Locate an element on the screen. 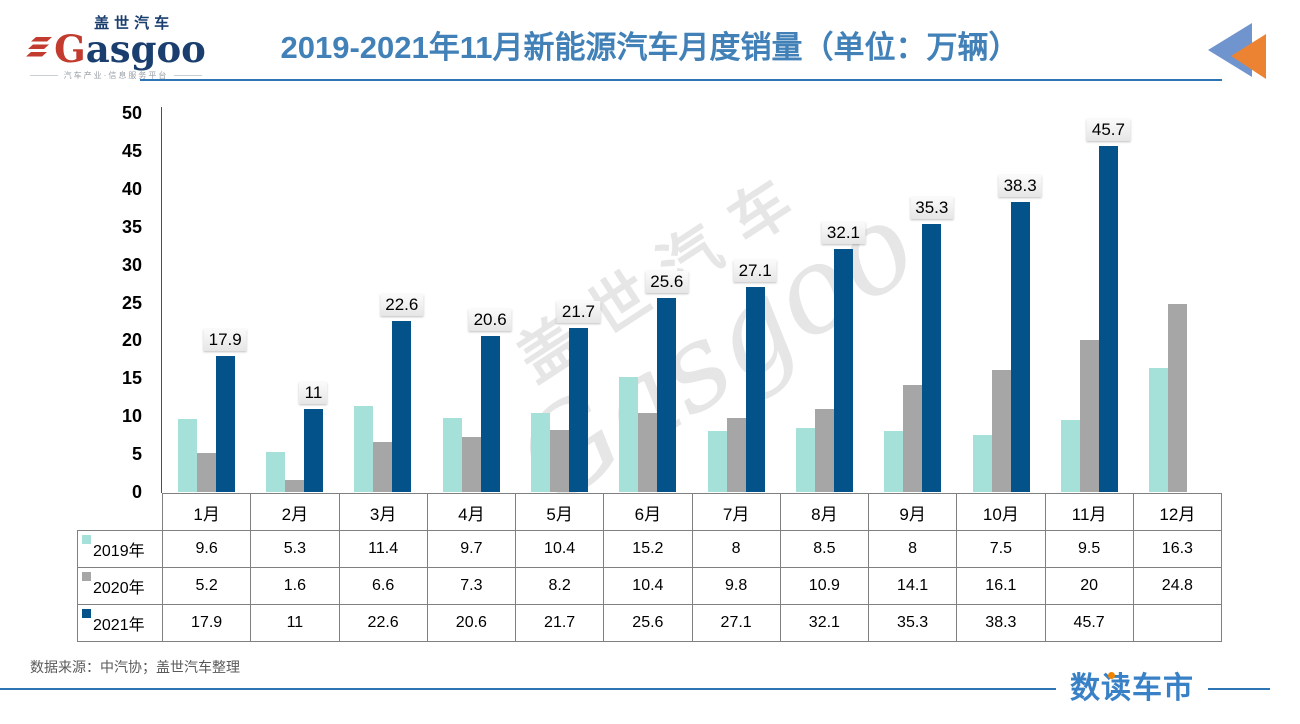  bar-2019年-8月 is located at coordinates (805, 459).